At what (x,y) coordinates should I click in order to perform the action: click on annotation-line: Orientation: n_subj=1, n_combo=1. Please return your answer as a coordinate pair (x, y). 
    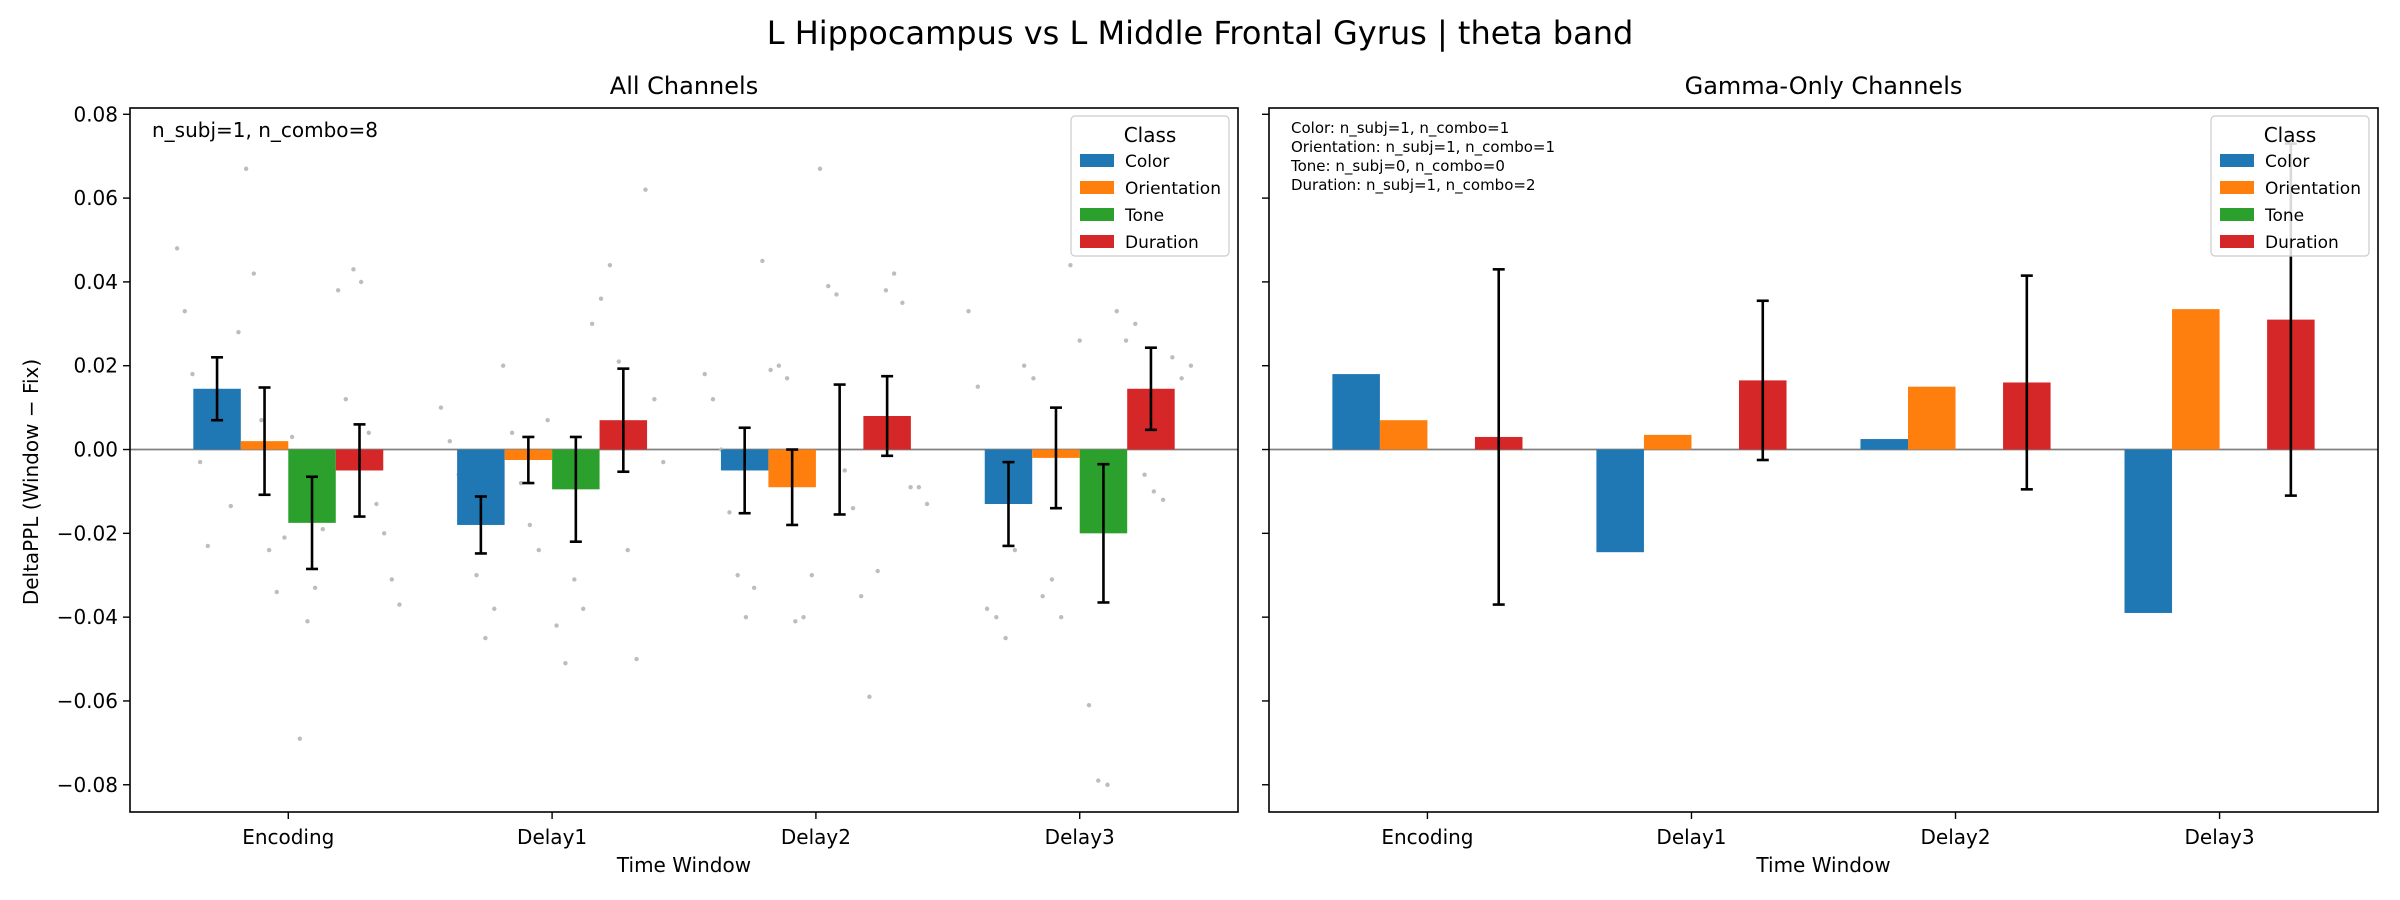
    Looking at the image, I should click on (1423, 147).